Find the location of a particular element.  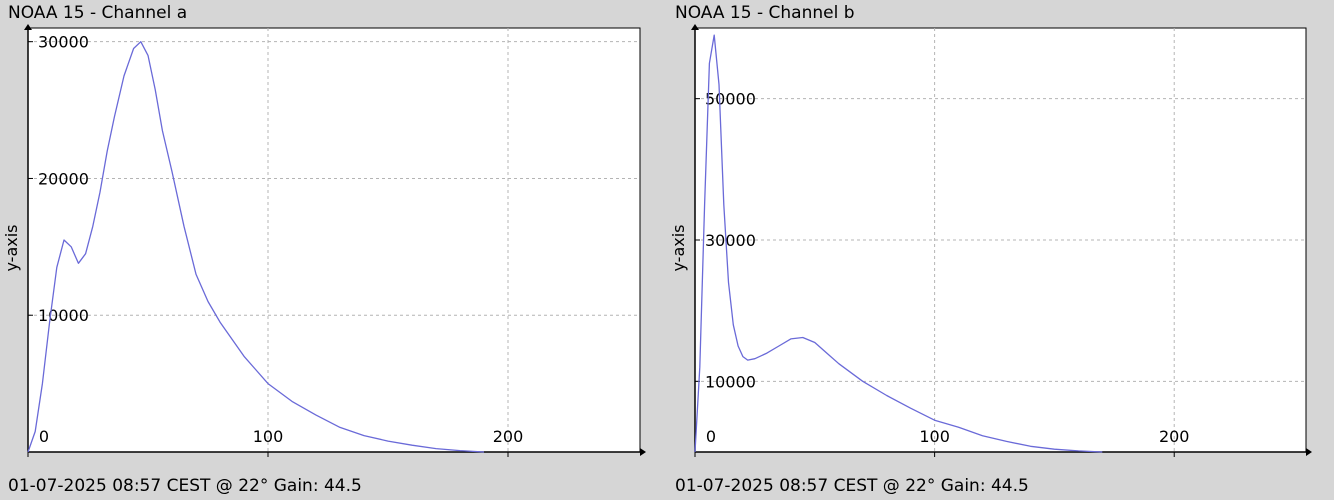

chart-title: NOAA 15 - Channel a is located at coordinates (98, 13).